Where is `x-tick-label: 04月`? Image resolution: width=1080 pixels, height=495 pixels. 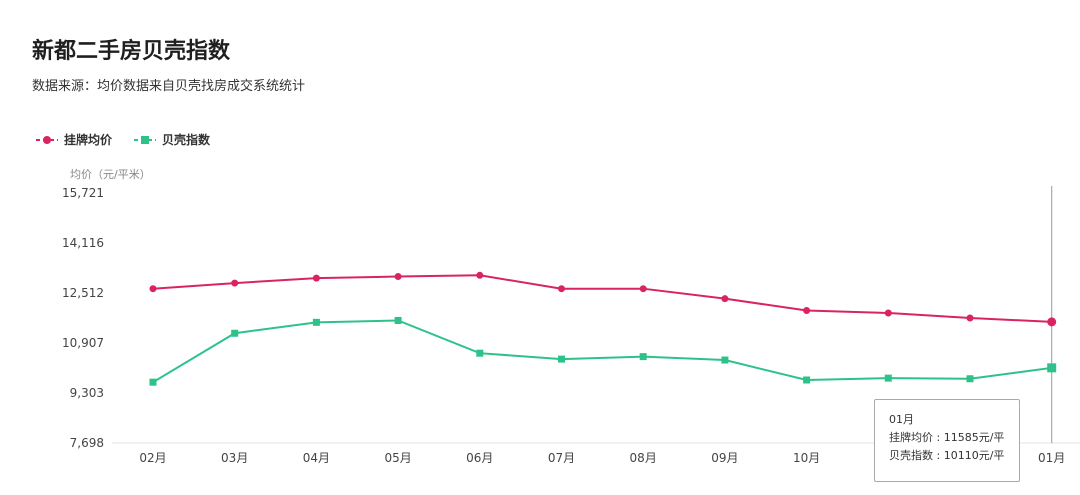 x-tick-label: 04月 is located at coordinates (316, 458).